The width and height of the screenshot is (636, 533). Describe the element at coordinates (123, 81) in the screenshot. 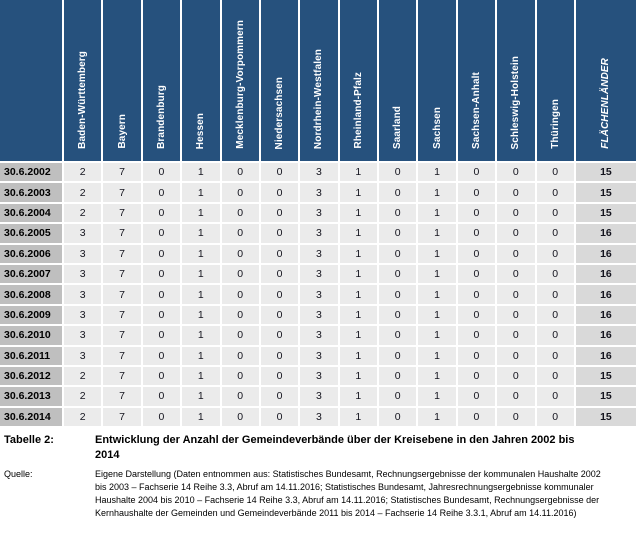

I see `column-header-bayern: Bayern` at that location.